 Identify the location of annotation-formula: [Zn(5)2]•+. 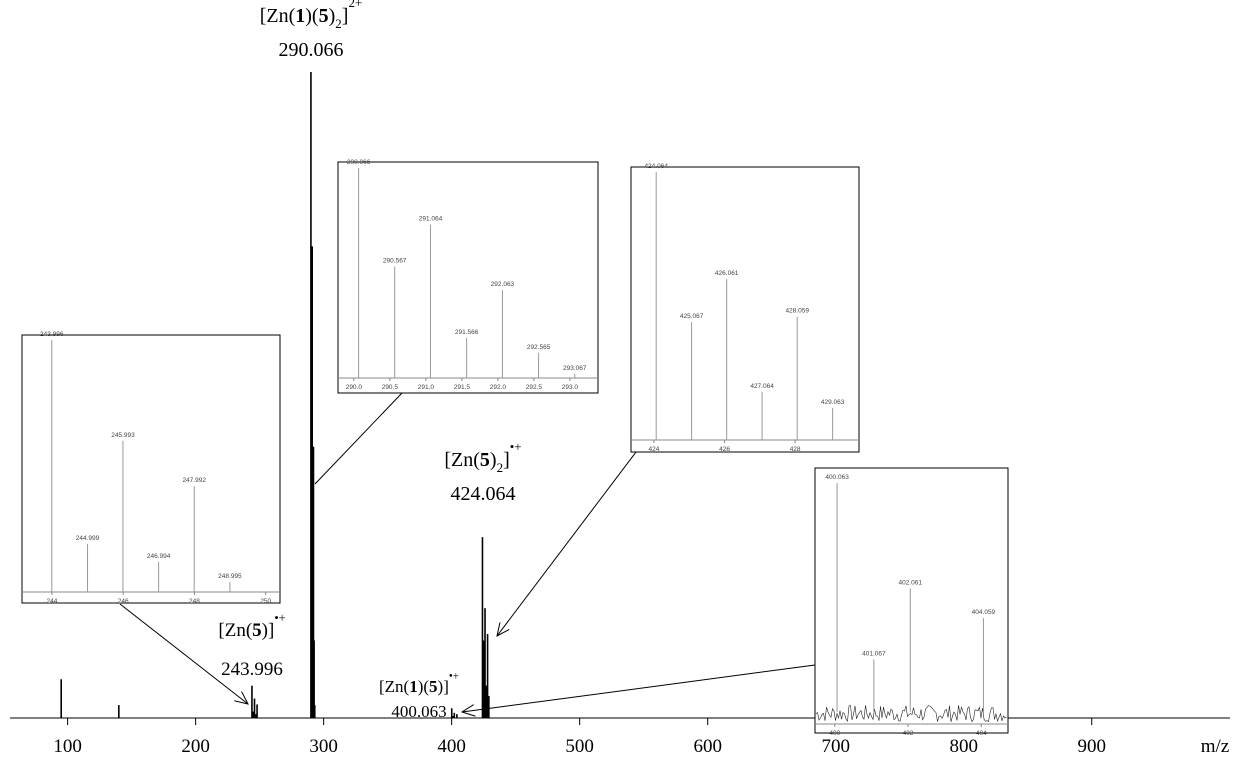
(482, 457).